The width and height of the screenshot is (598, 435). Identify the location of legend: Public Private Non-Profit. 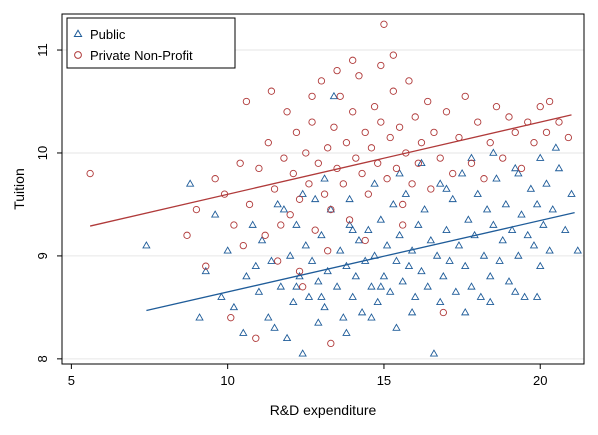
(151, 43).